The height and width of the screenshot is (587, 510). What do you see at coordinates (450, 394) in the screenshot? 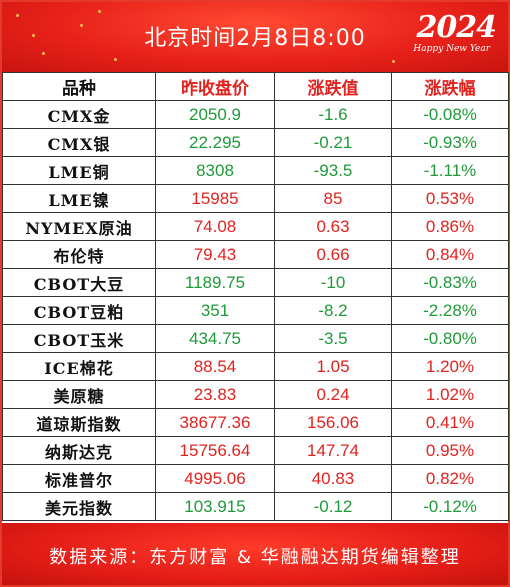
I see `change-pct-value: 1.02%` at bounding box center [450, 394].